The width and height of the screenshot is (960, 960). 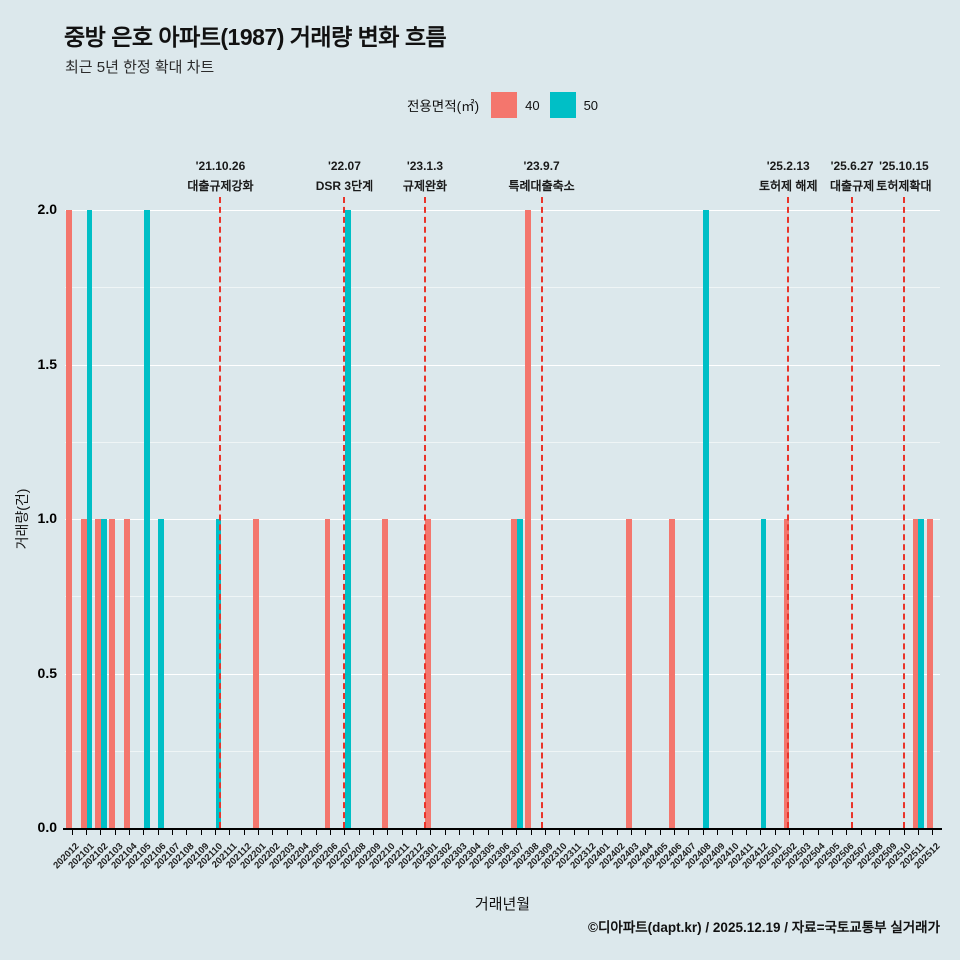 I want to click on annotation-date: '22.07, so click(x=344, y=166).